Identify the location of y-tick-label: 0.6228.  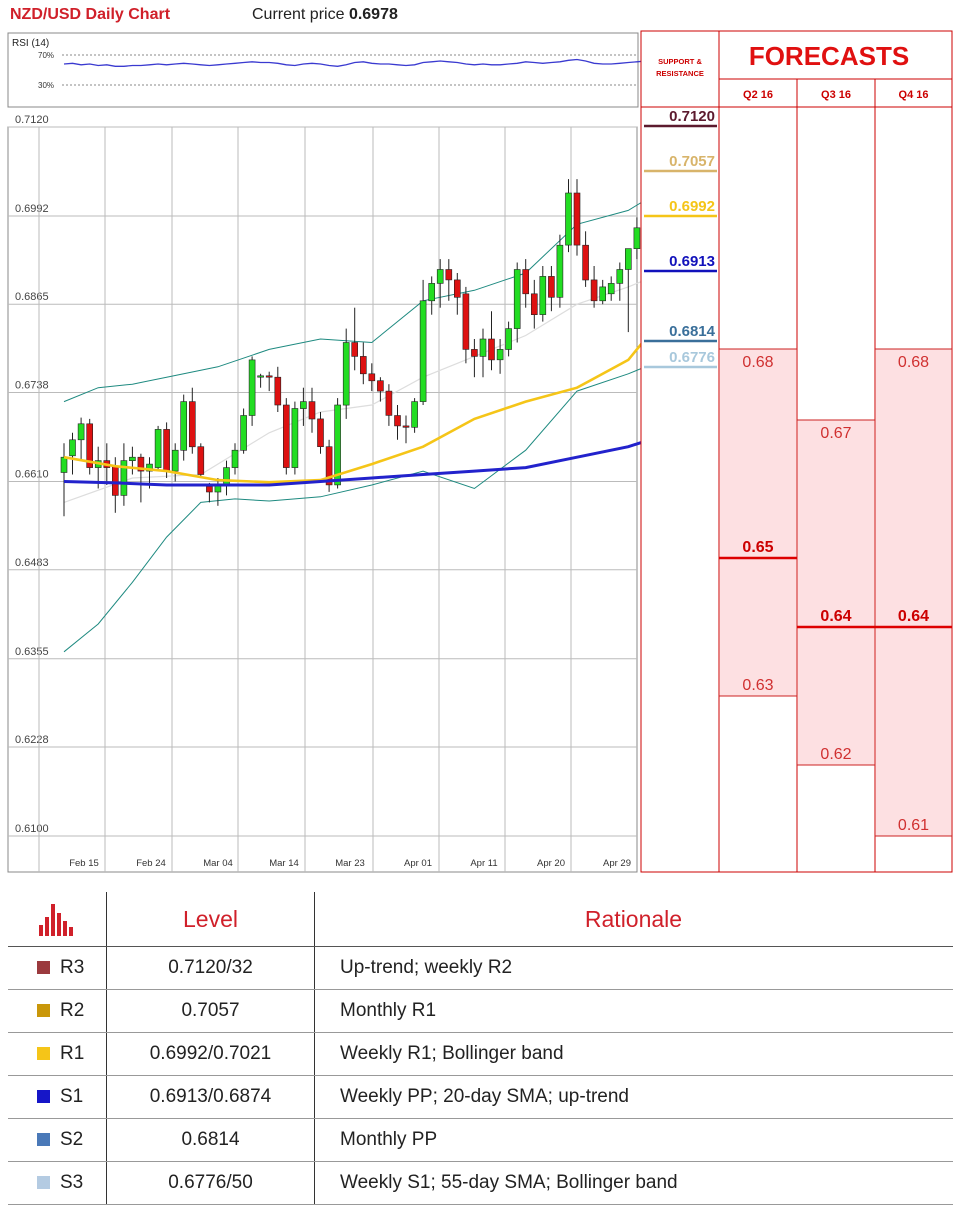
(32, 740).